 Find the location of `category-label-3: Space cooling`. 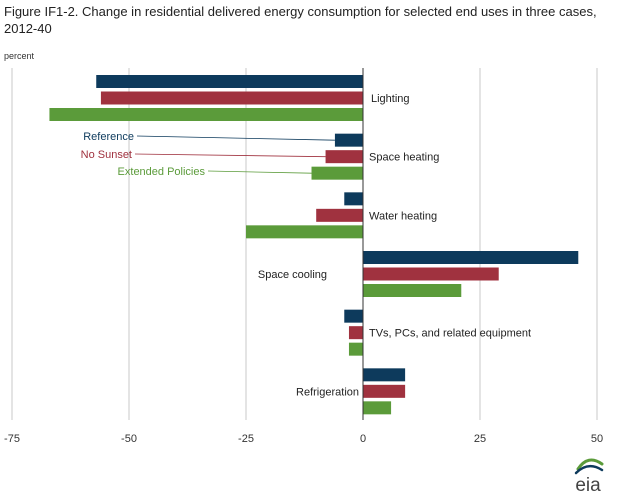

category-label-3: Space cooling is located at coordinates (292, 275).